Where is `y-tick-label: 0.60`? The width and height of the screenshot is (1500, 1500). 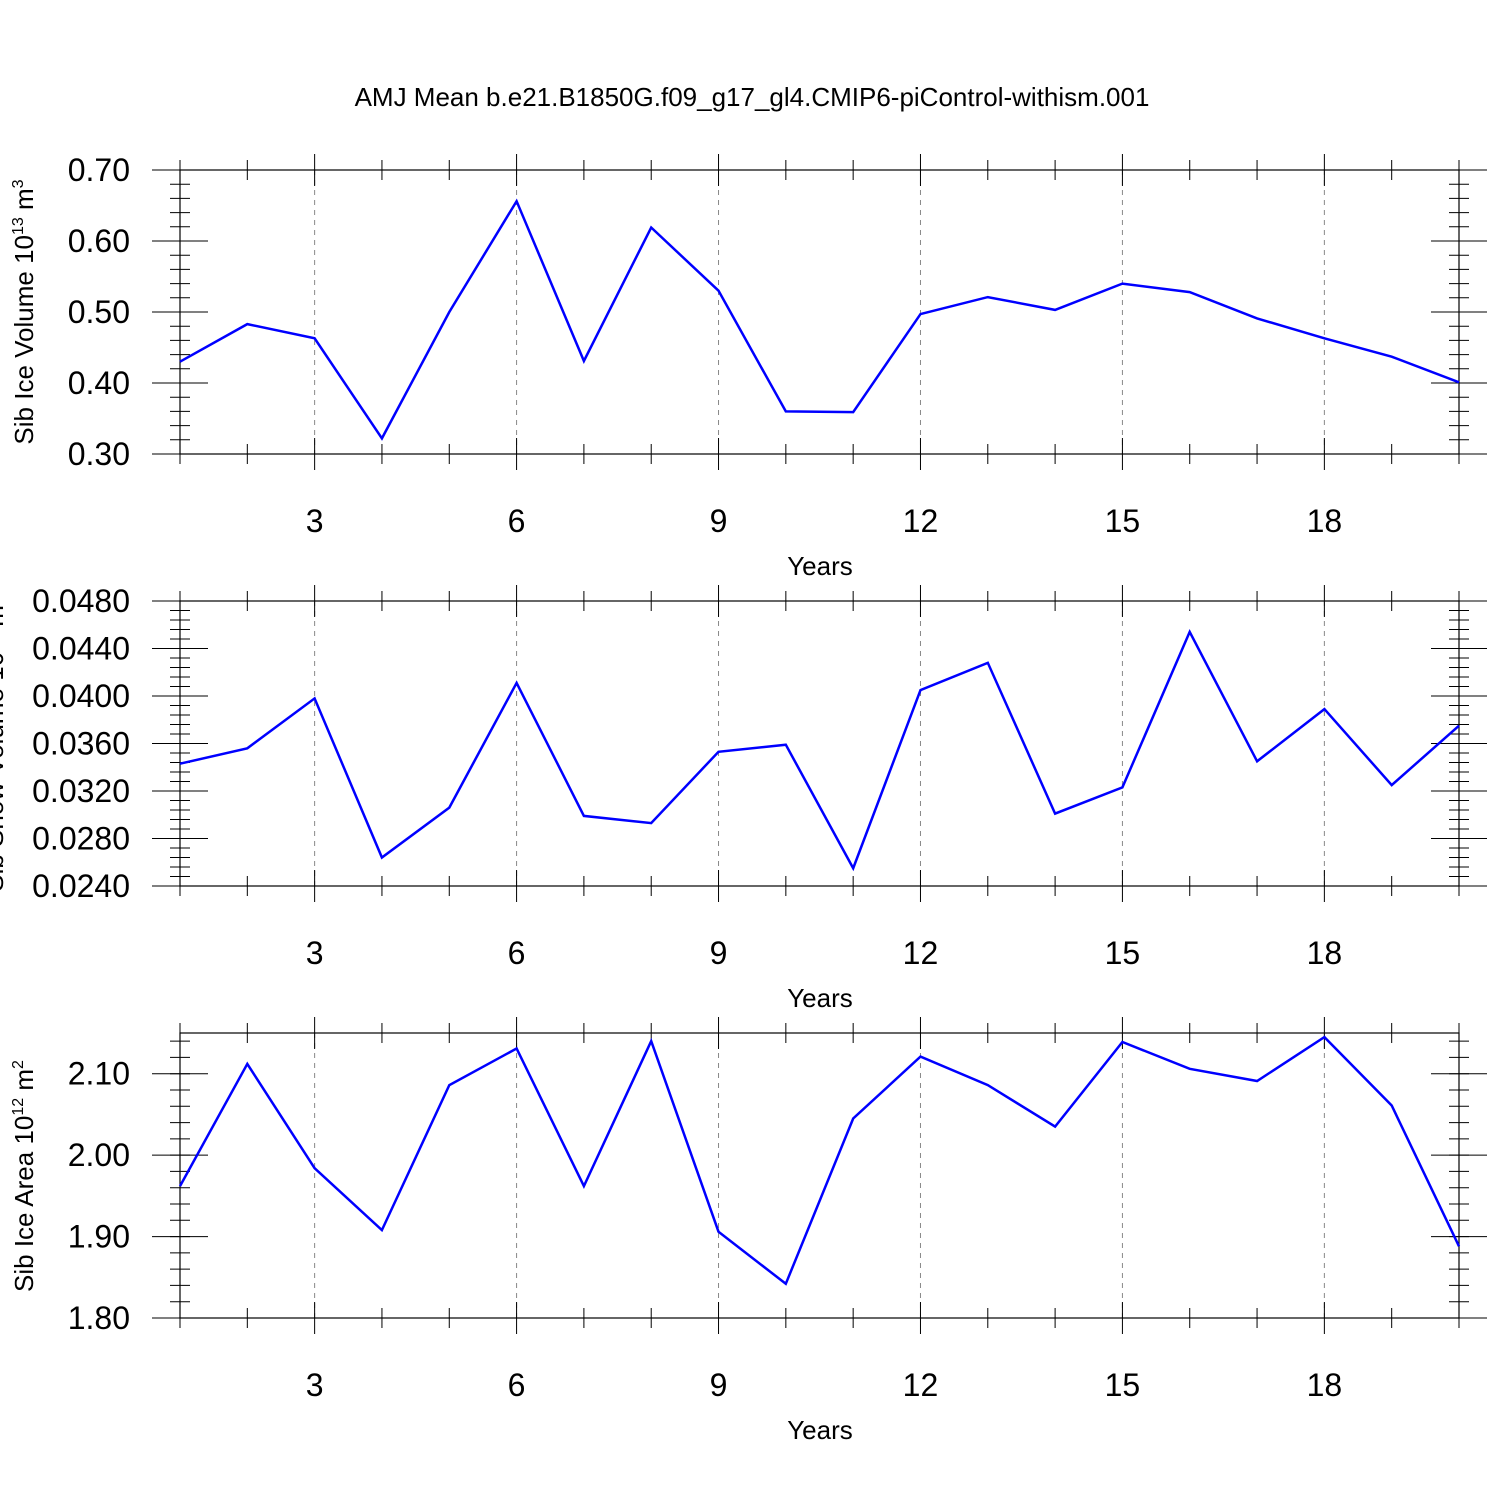
y-tick-label: 0.60 is located at coordinates (99, 241).